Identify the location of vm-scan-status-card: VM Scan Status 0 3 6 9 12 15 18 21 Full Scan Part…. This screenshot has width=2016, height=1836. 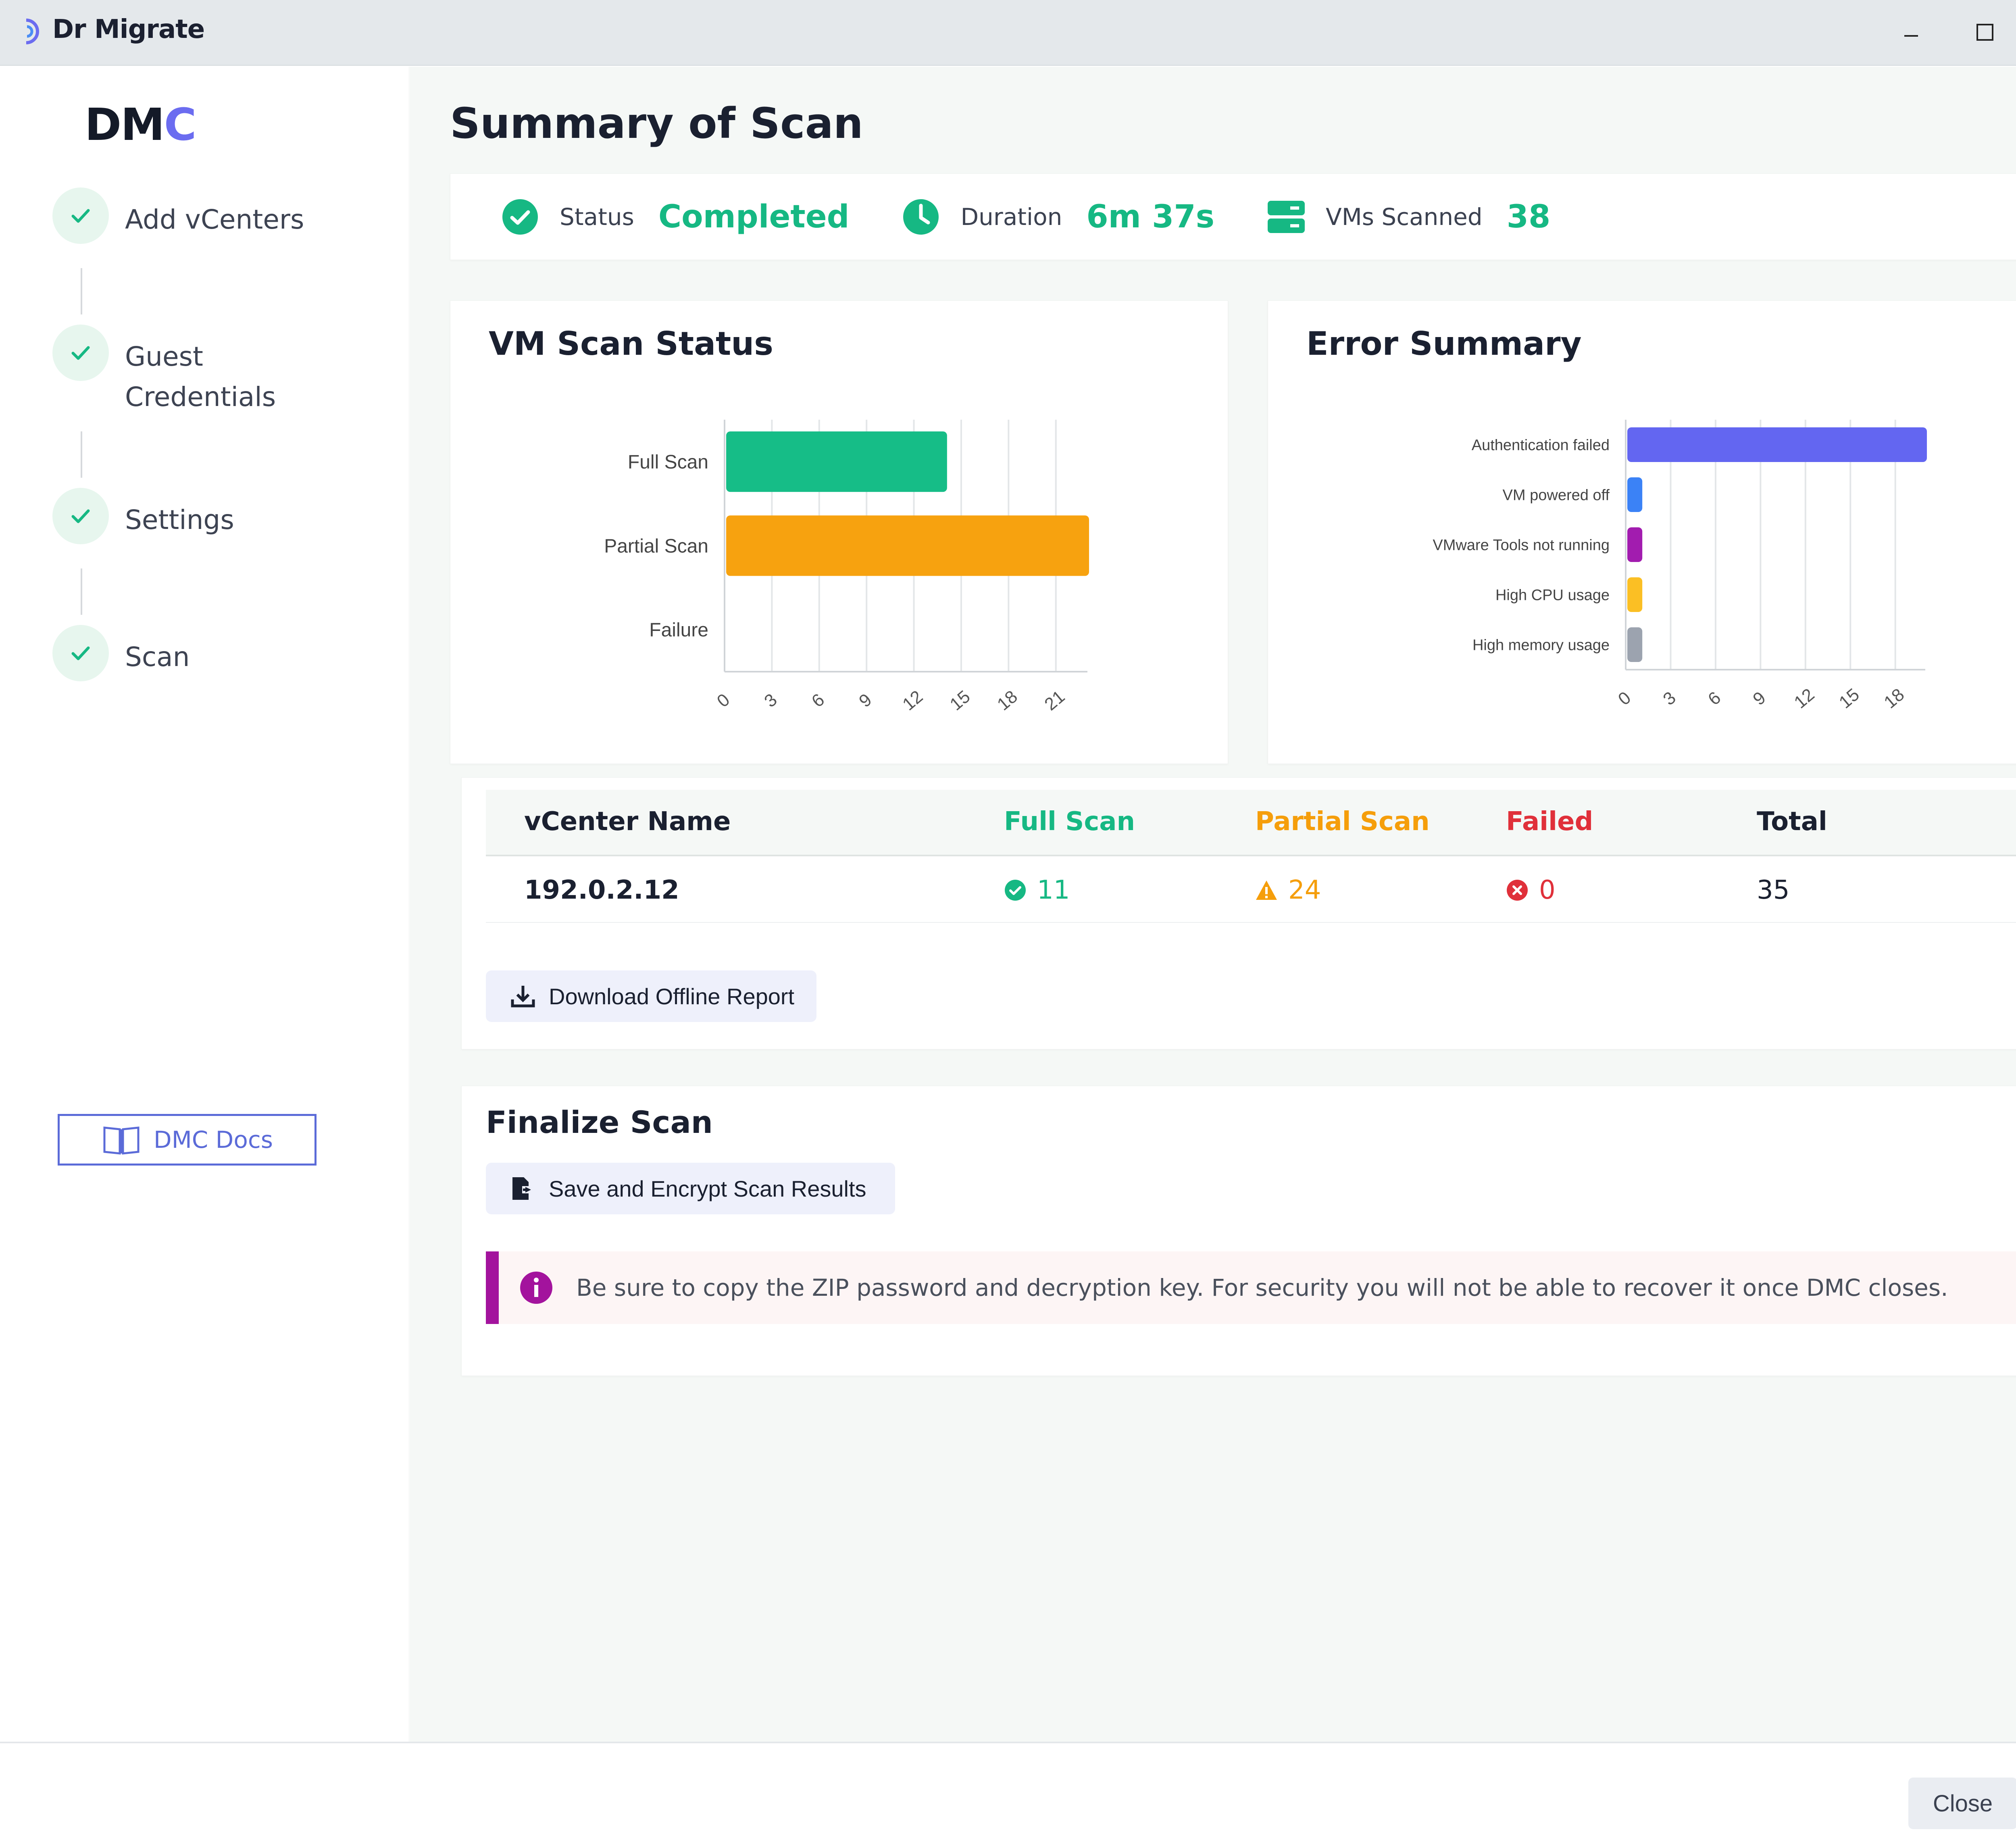
(839, 532).